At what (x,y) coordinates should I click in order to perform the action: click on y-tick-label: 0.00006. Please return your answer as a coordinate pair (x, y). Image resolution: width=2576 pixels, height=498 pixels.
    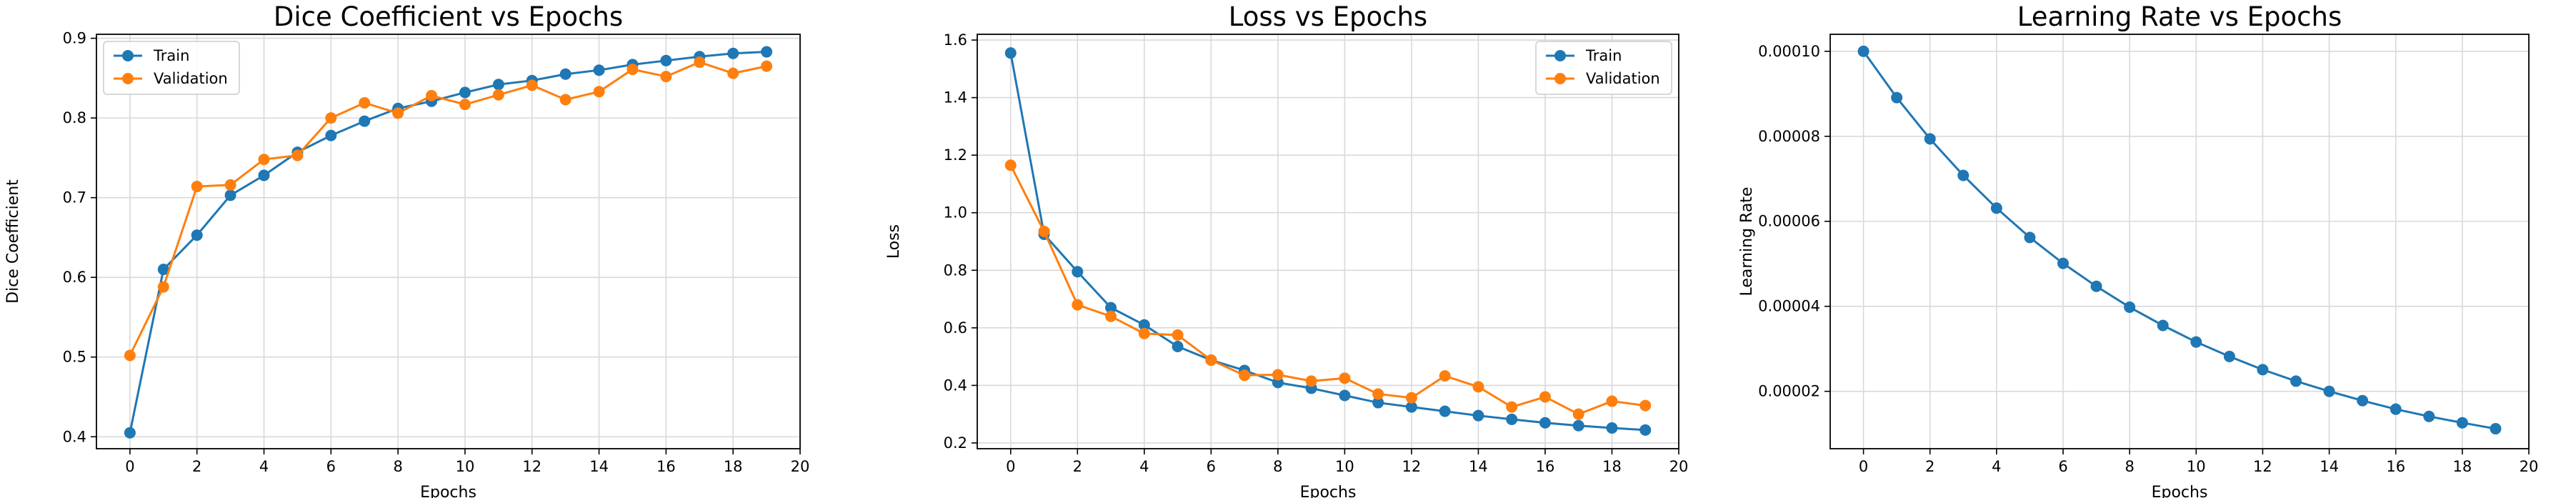
    Looking at the image, I should click on (1789, 221).